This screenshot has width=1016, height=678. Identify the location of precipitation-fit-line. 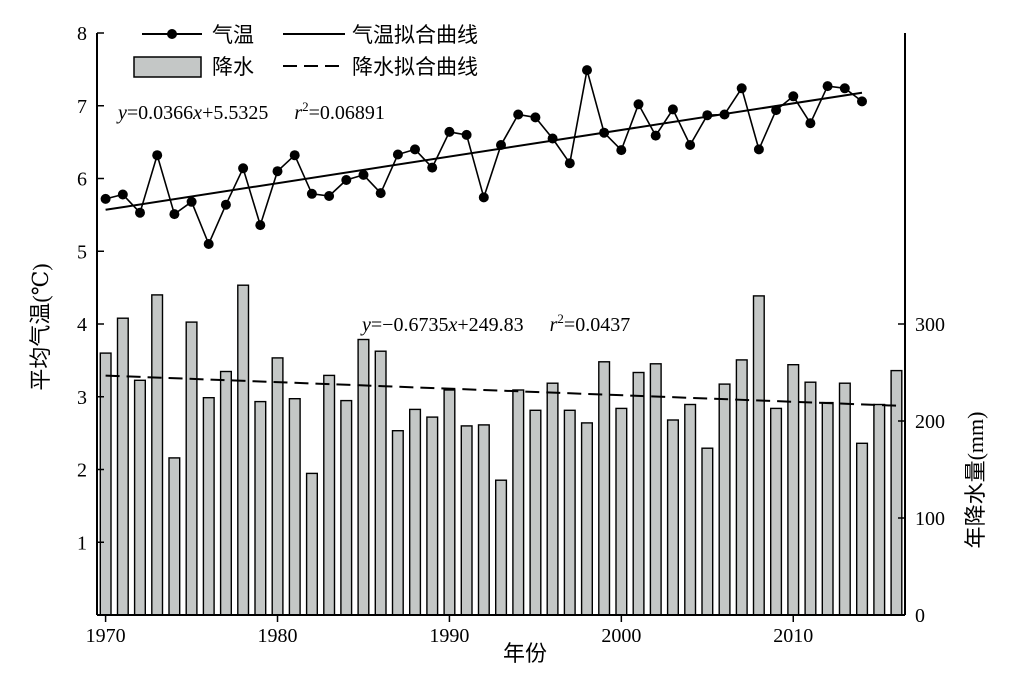
(501, 390).